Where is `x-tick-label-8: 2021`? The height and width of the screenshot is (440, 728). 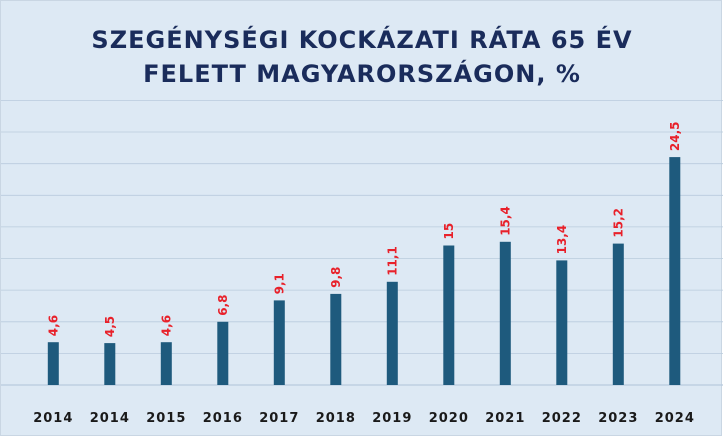
x-tick-label-8: 2021 is located at coordinates (505, 418).